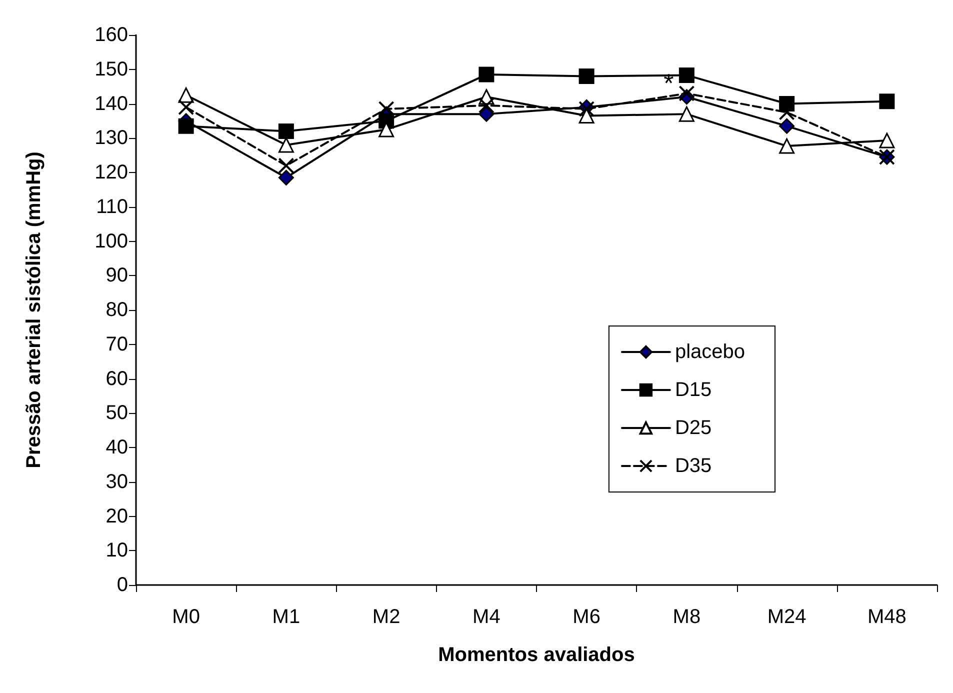 This screenshot has width=953, height=693. I want to click on legend-label: D15, so click(693, 390).